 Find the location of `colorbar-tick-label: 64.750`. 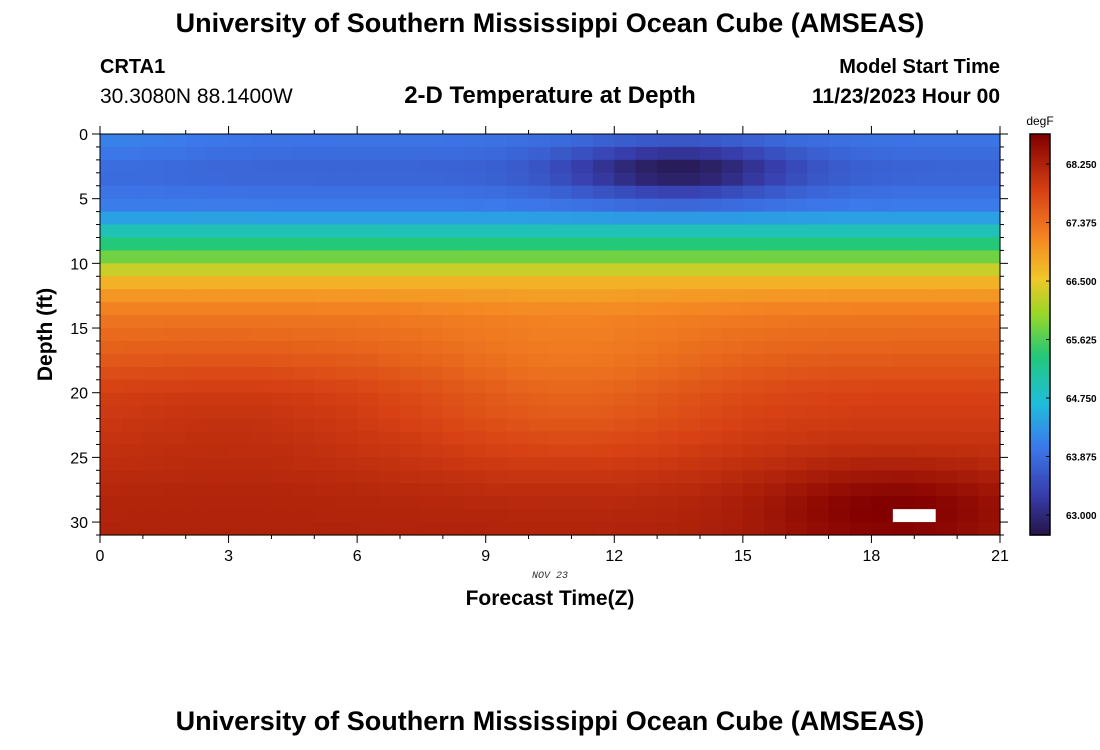

colorbar-tick-label: 64.750 is located at coordinates (1081, 399).